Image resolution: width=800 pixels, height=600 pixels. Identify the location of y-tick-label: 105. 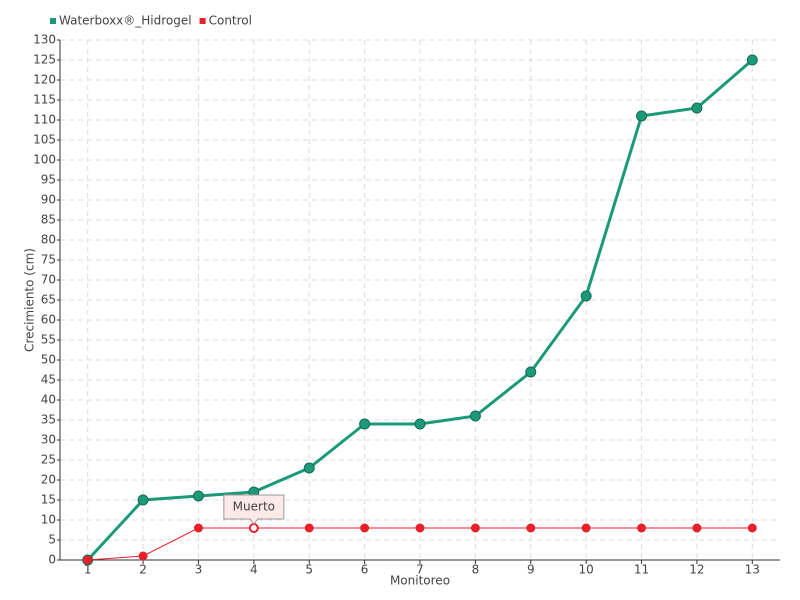
(44, 140).